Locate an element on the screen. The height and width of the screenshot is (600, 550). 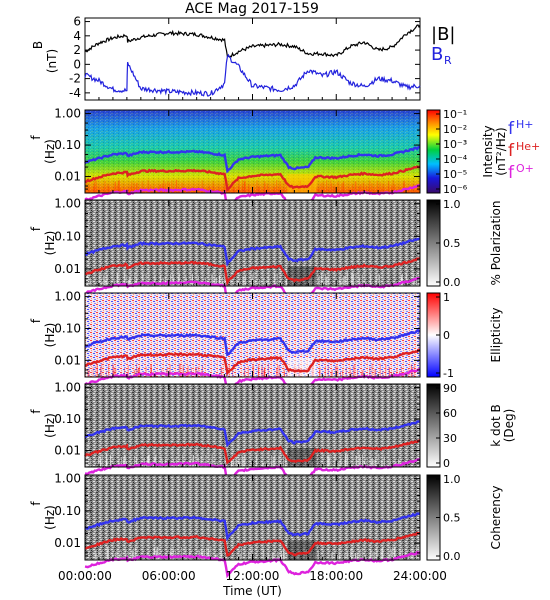
legend-bmag: |B| is located at coordinates (443, 34).